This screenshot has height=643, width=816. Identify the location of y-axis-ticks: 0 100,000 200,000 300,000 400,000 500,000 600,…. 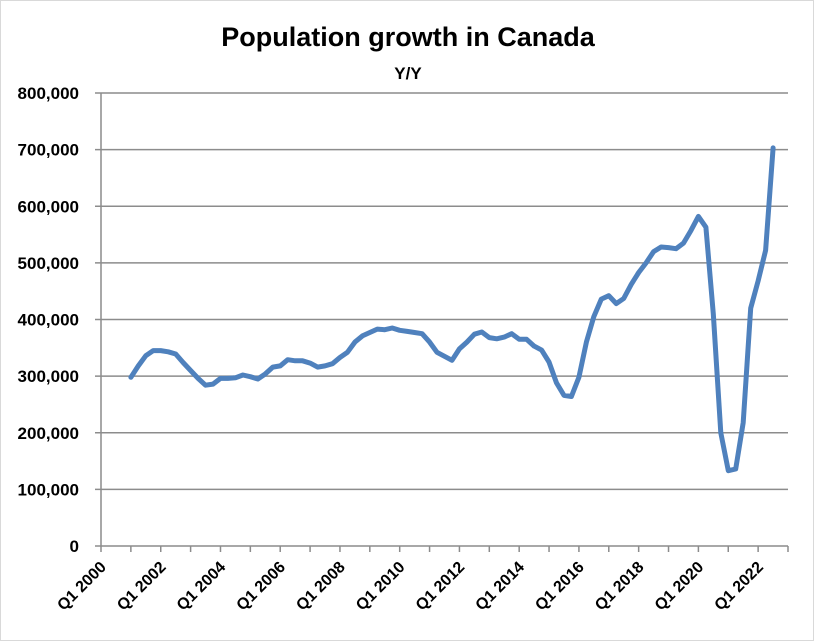
(59, 320).